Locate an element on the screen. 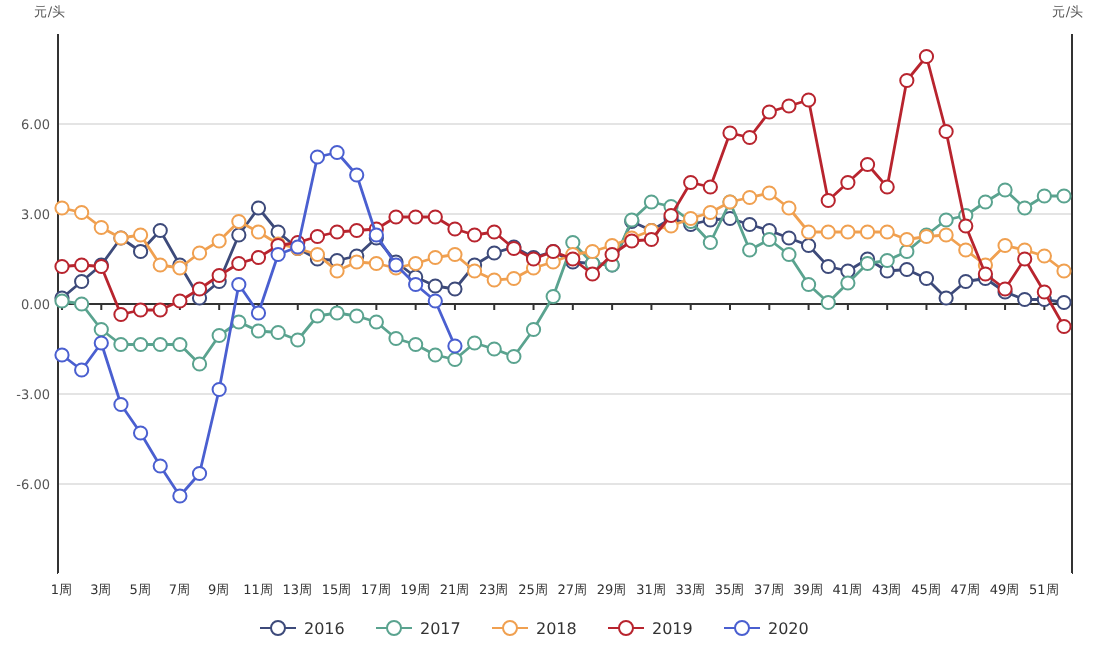 Image resolution: width=1100 pixels, height=652 pixels. legend-label: 2018 is located at coordinates (556, 628).